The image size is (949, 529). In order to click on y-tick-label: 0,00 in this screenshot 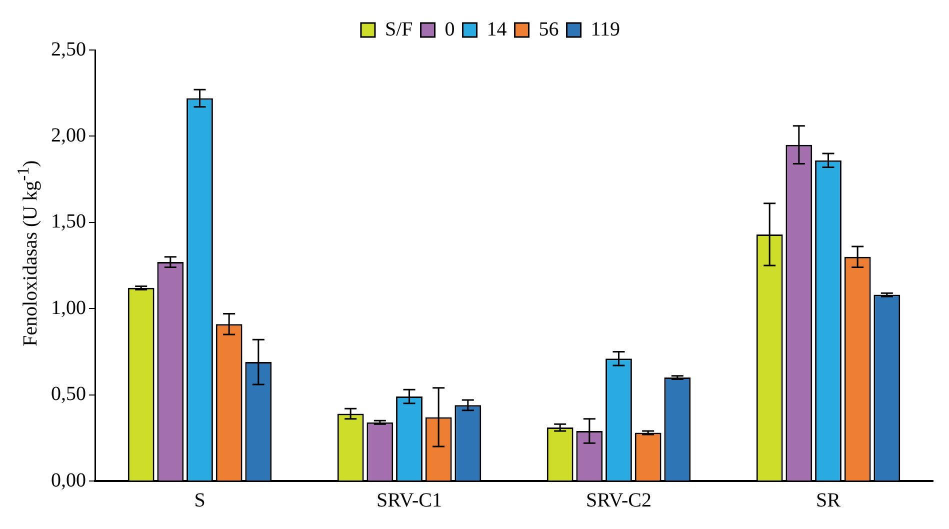, I will do `click(68, 480)`.